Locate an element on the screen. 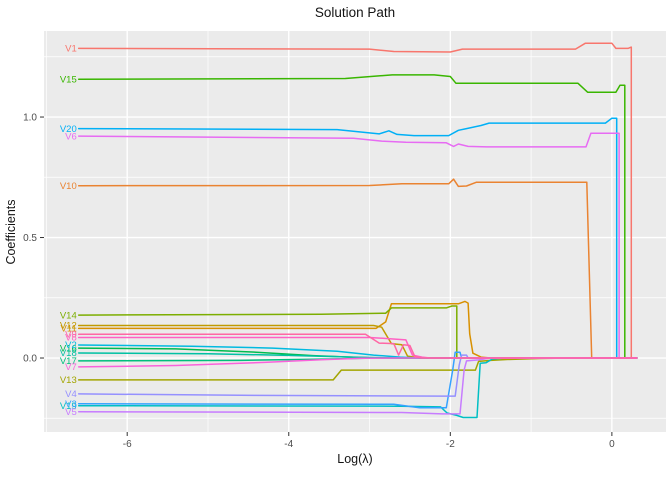 This screenshot has width=672, height=480. series-label-V19: V19 is located at coordinates (68, 406).